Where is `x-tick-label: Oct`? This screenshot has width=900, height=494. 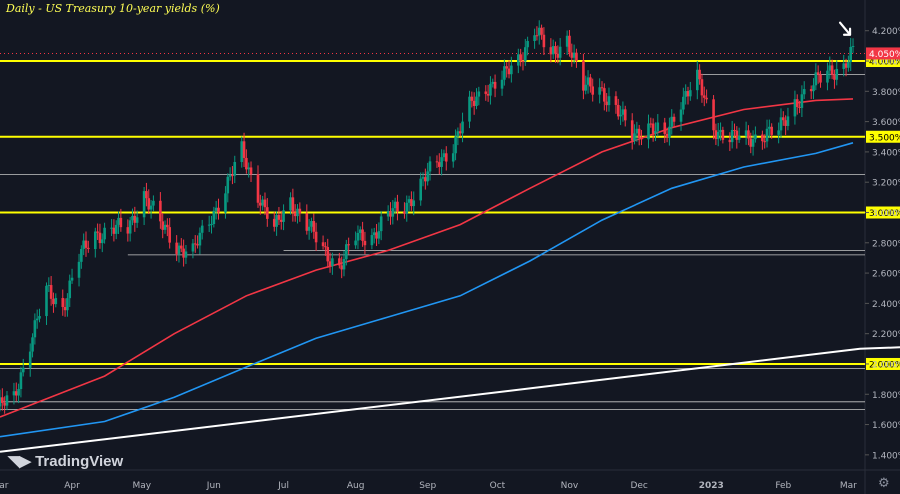 x-tick-label: Oct is located at coordinates (498, 486).